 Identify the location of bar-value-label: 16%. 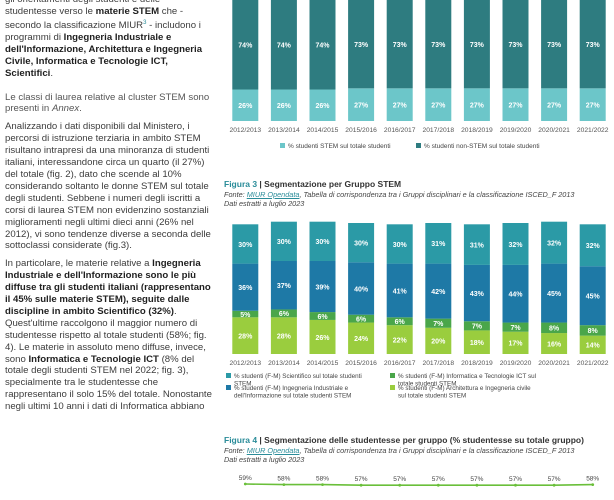
(554, 344).